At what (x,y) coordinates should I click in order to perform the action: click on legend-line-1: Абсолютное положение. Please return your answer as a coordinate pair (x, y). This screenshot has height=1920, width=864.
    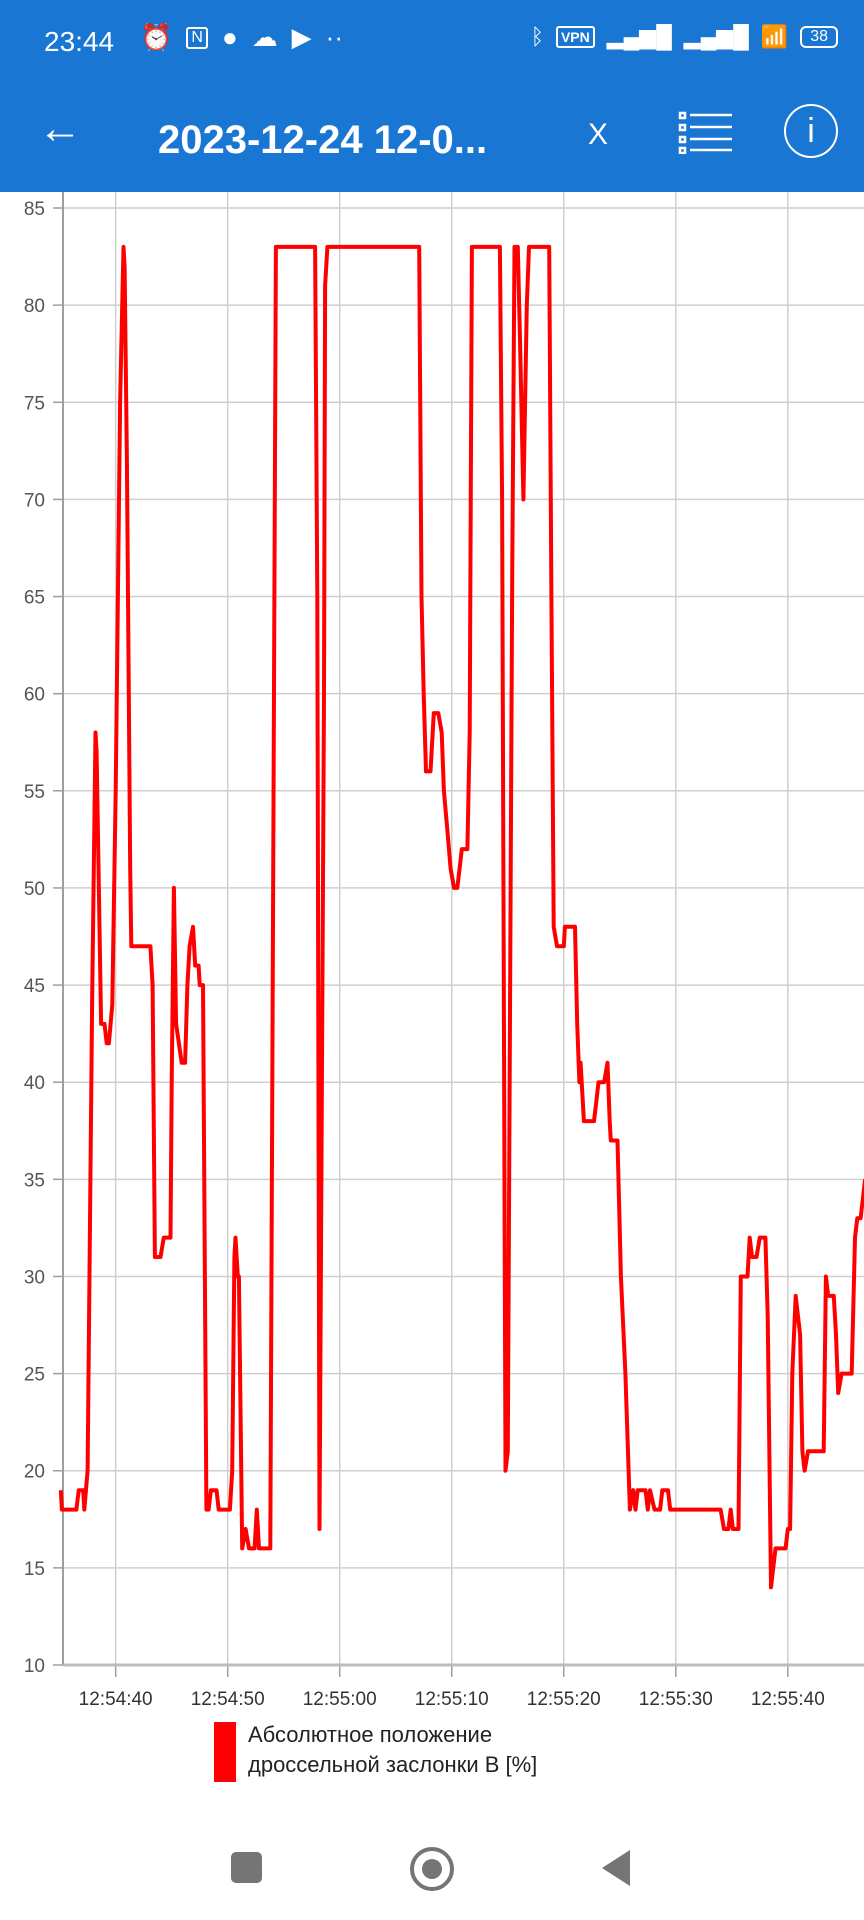
    Looking at the image, I should click on (370, 1734).